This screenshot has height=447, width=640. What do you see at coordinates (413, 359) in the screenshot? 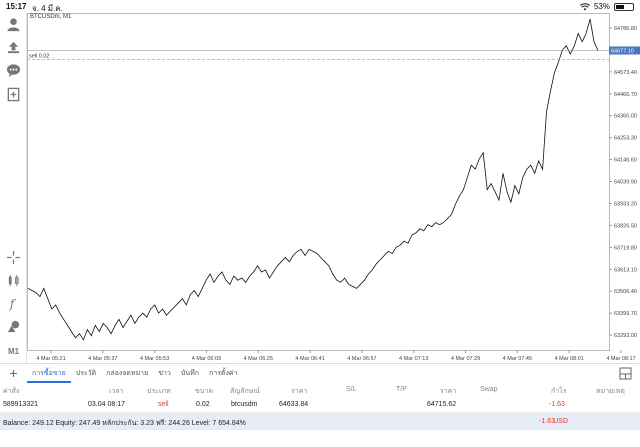
I see `x-tick-label: 4 Mar 07:13` at bounding box center [413, 359].